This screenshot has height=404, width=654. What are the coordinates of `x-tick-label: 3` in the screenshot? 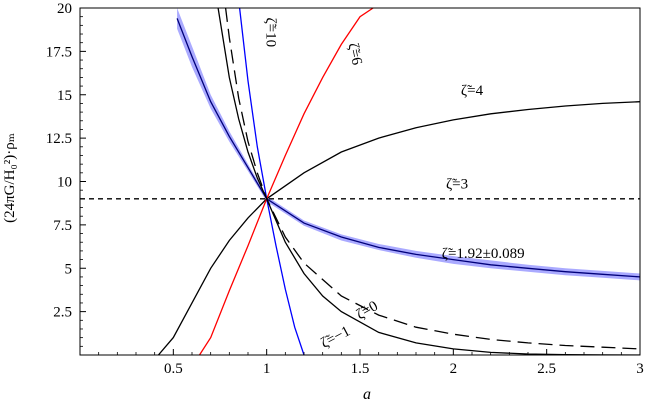 It's located at (640, 369).